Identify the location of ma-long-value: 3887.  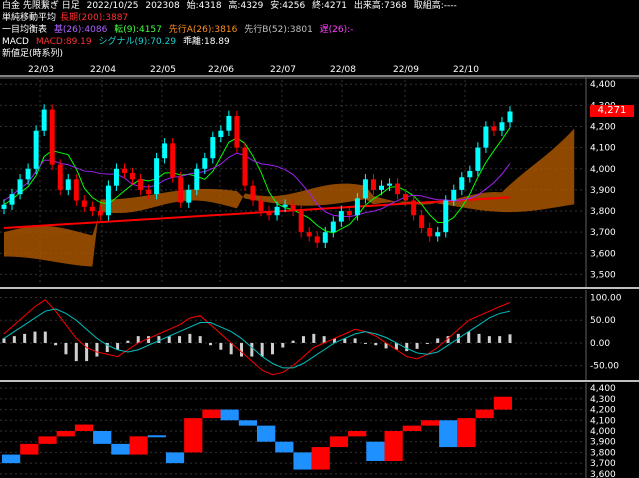
(117, 18).